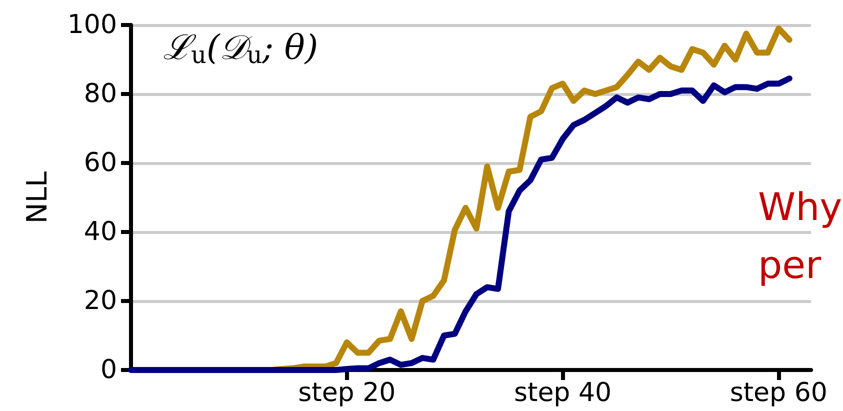  Describe the element at coordinates (563, 393) in the screenshot. I see `x-tick-label: step 40` at that location.